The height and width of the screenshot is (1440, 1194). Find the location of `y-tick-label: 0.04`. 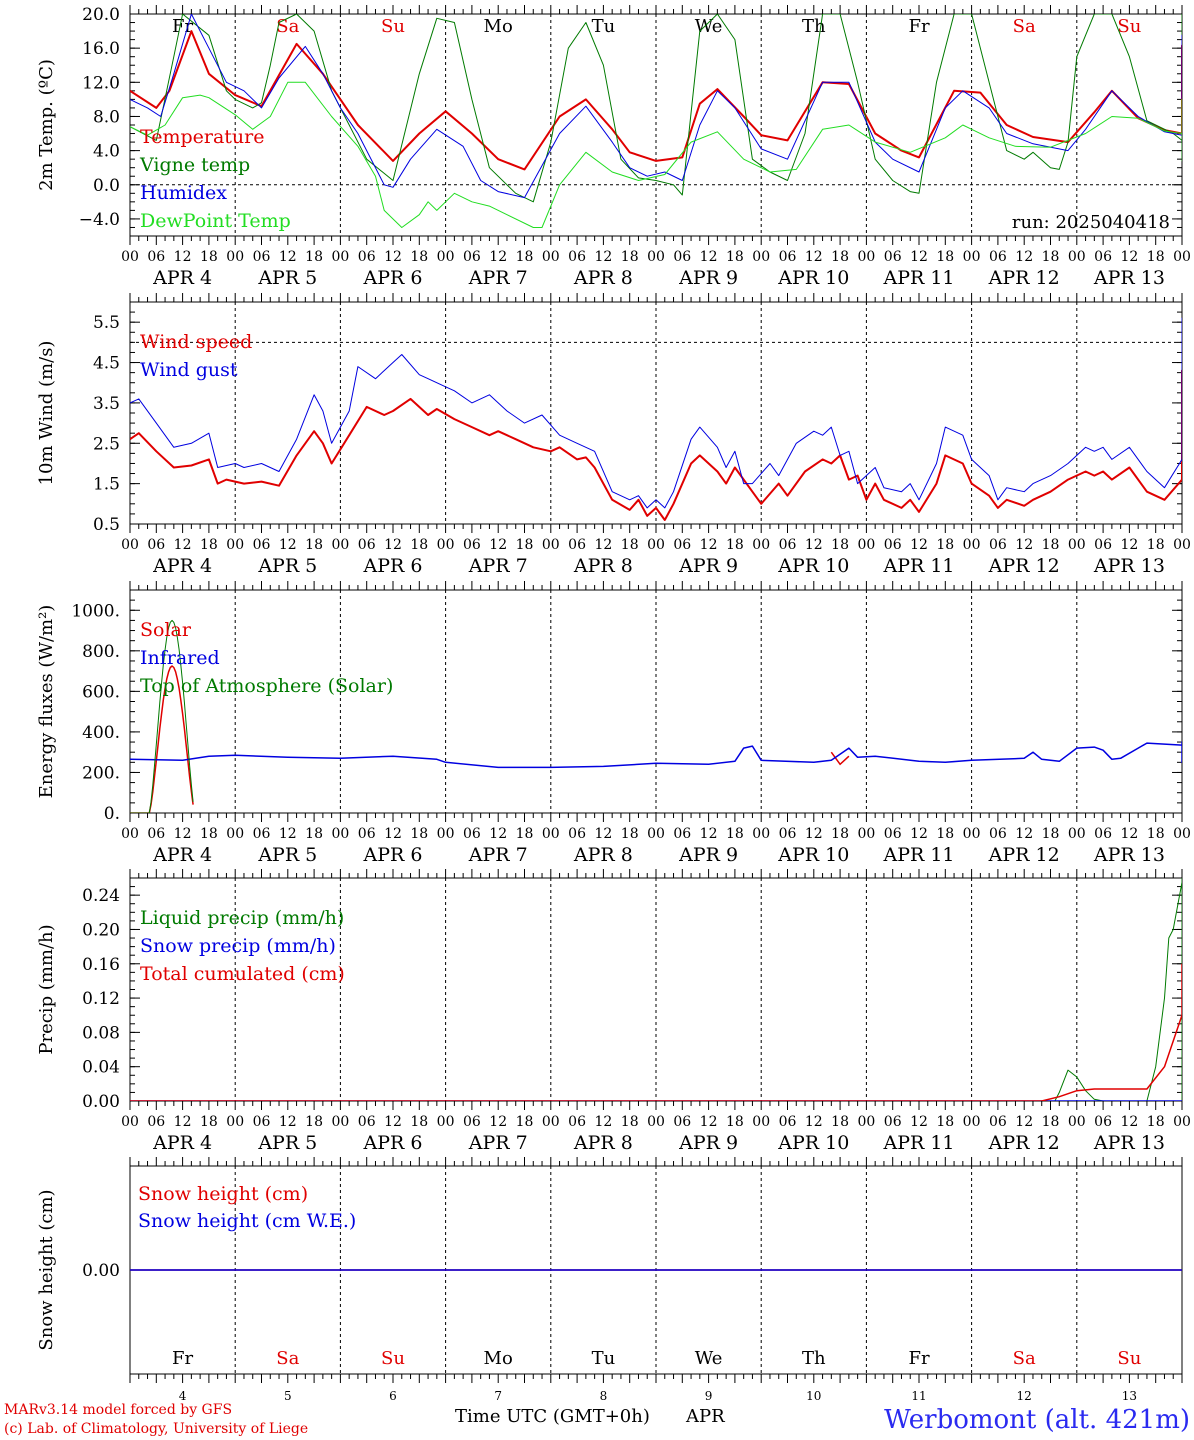

y-tick-label: 0.04 is located at coordinates (101, 1068).